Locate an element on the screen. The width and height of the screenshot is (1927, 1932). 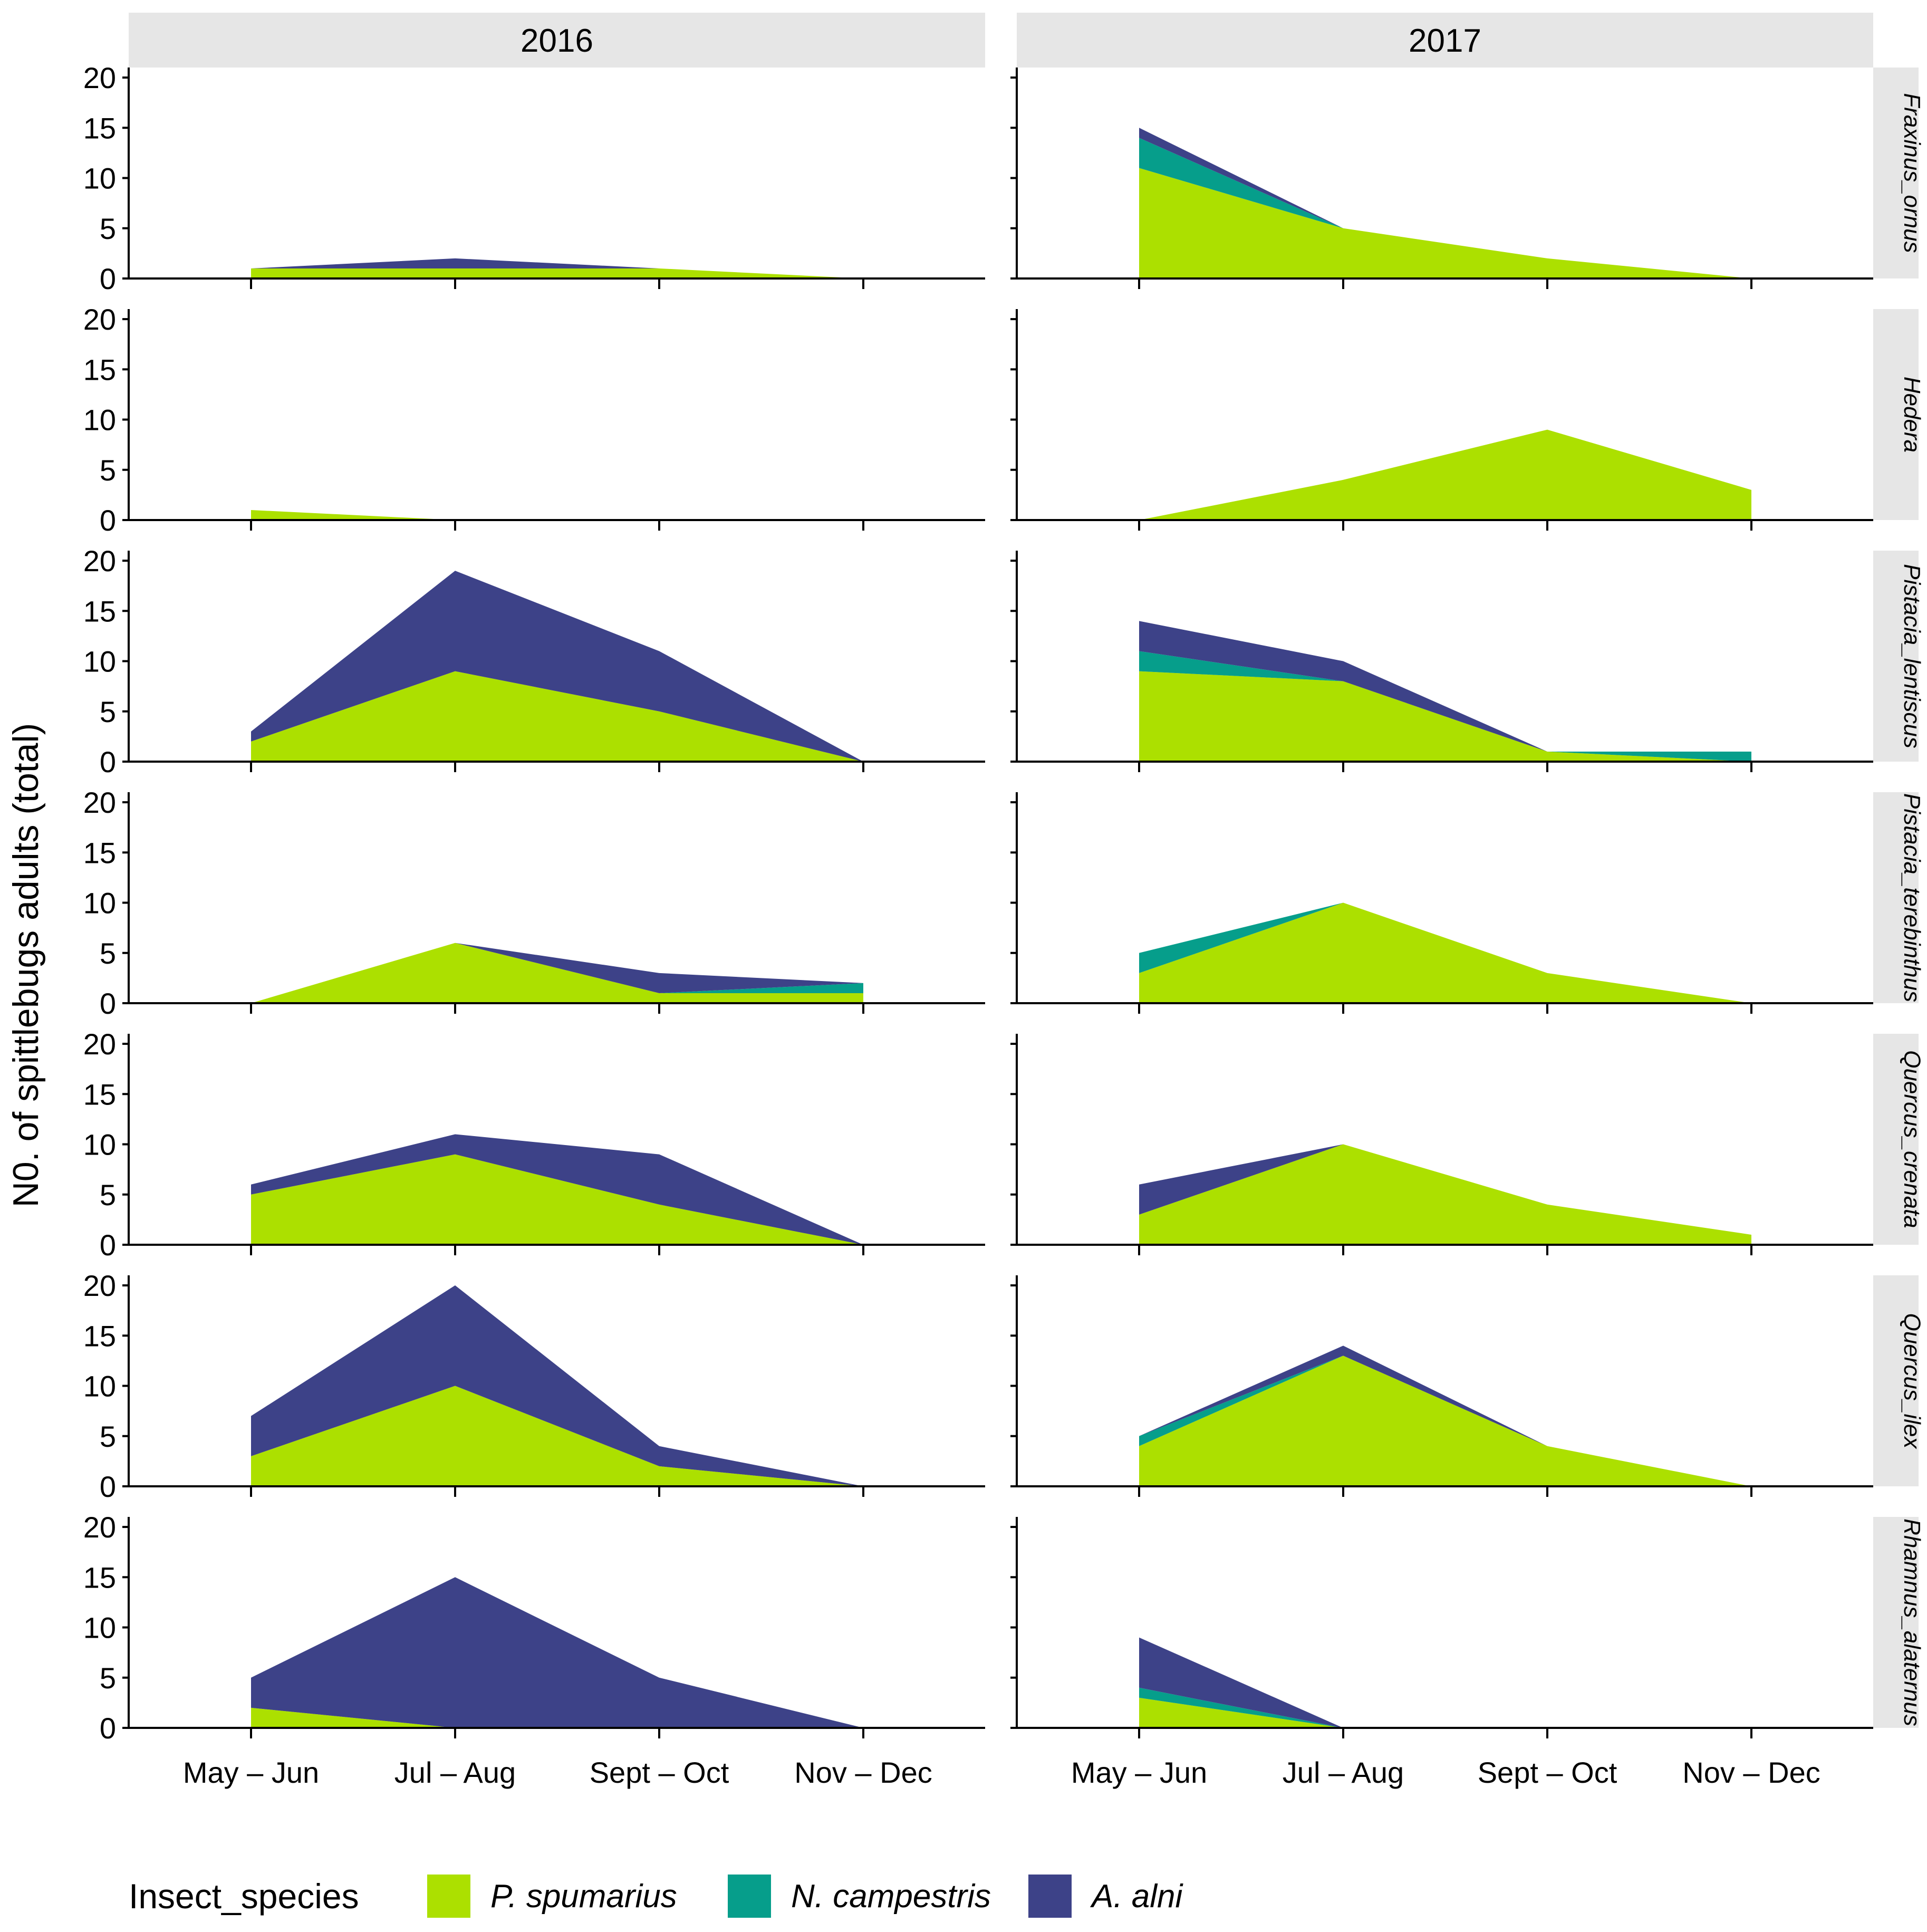
panel-quercus-crenata-2016 is located at coordinates (557, 1190).